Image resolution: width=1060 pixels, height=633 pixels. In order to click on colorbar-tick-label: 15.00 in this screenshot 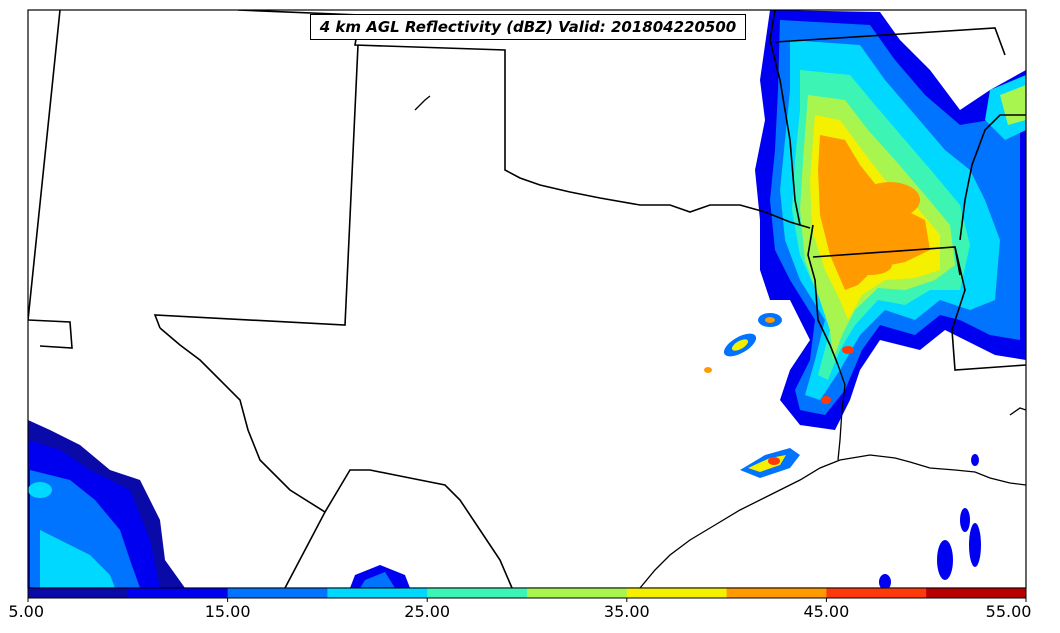, I will do `click(227, 611)`.